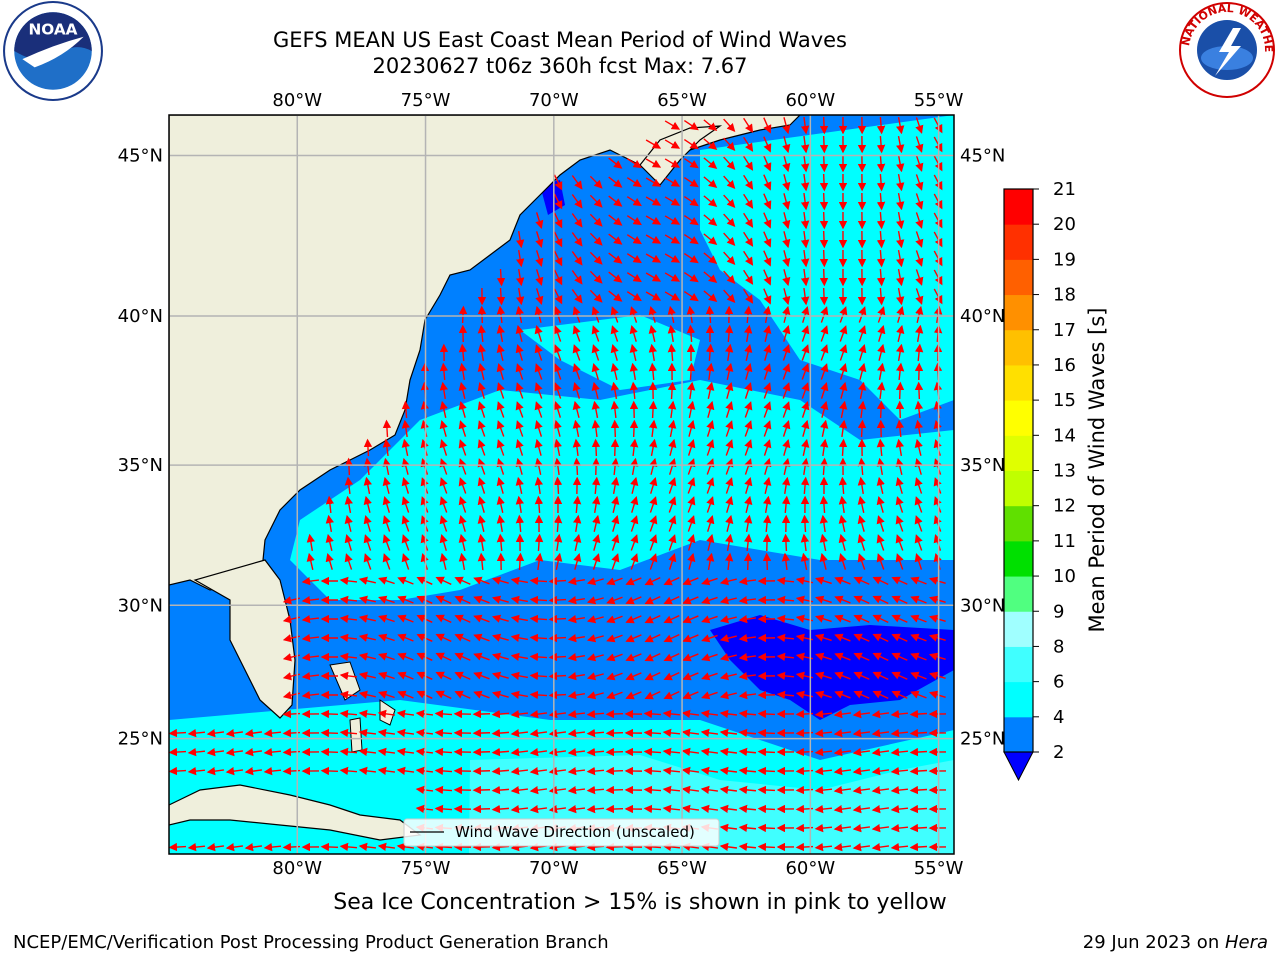 The image size is (1280, 960). What do you see at coordinates (426, 100) in the screenshot?
I see `lon-tick-label: 75°W` at bounding box center [426, 100].